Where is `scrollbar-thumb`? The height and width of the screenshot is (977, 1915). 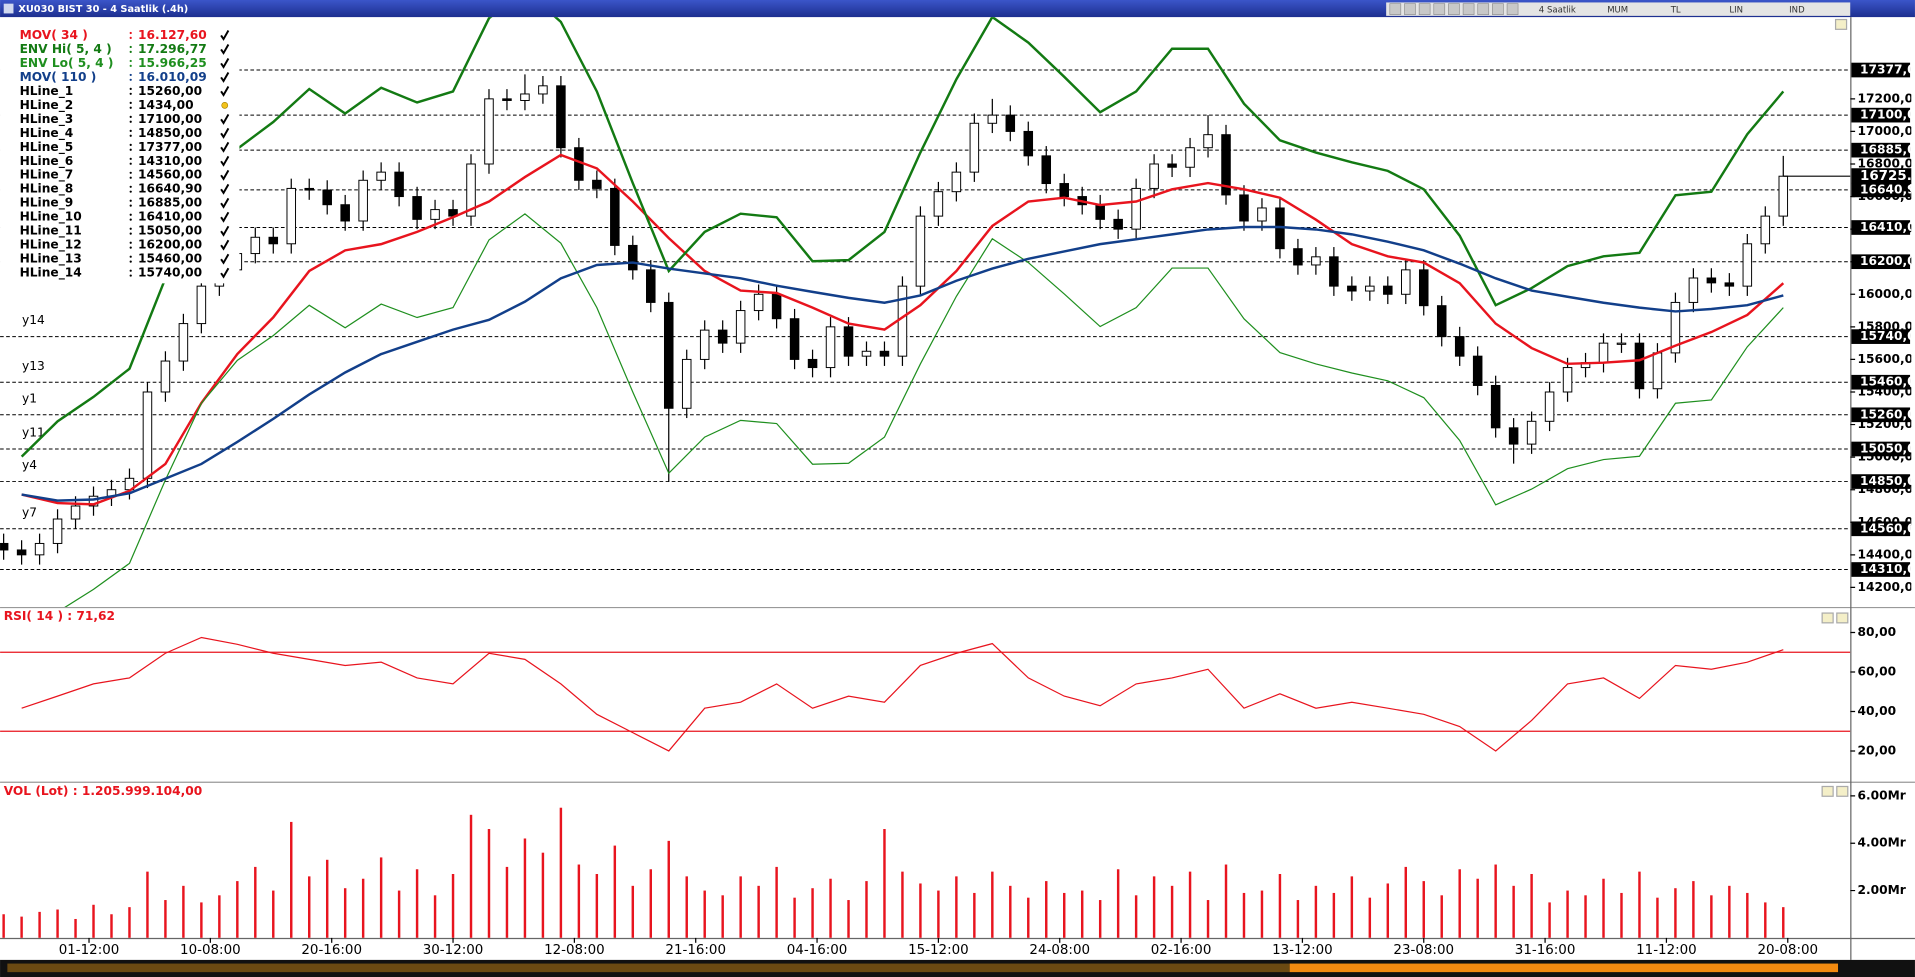
scrollbar-thumb is located at coordinates (1564, 968).